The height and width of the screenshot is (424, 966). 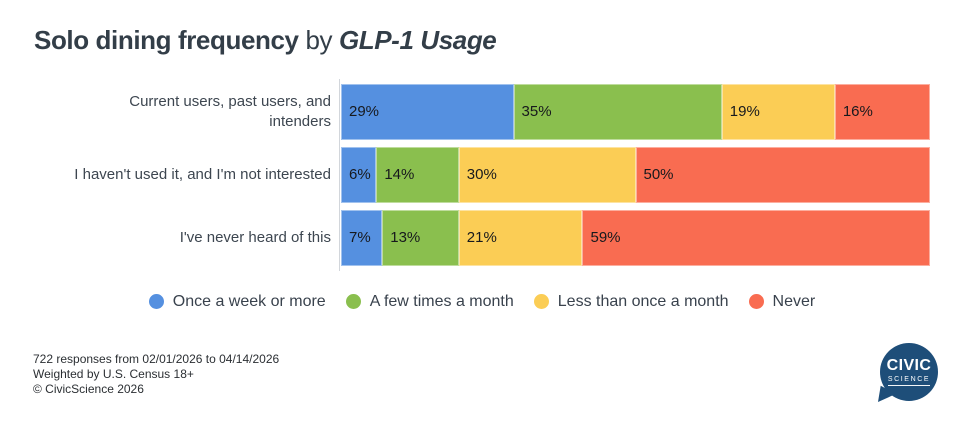 I want to click on civicscience-logo-bubble-icon: CIVIC SCIENCE, so click(x=909, y=372).